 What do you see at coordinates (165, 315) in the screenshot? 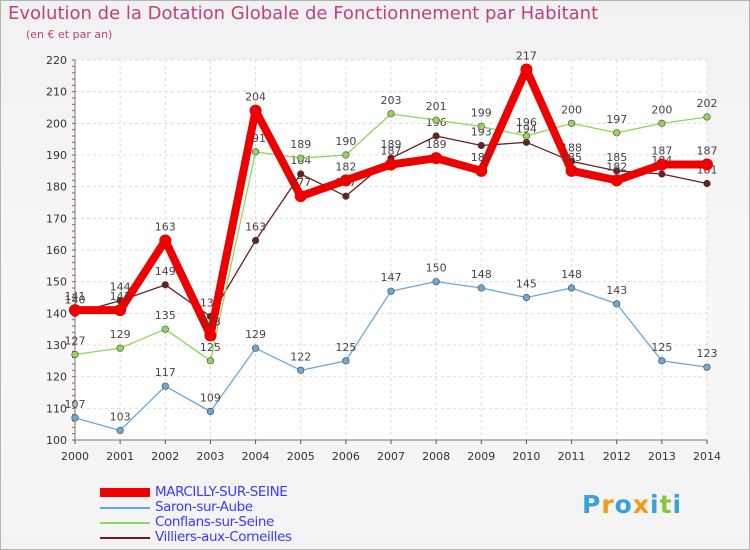
I see `data-label-conflans-sur-seine: 135` at bounding box center [165, 315].